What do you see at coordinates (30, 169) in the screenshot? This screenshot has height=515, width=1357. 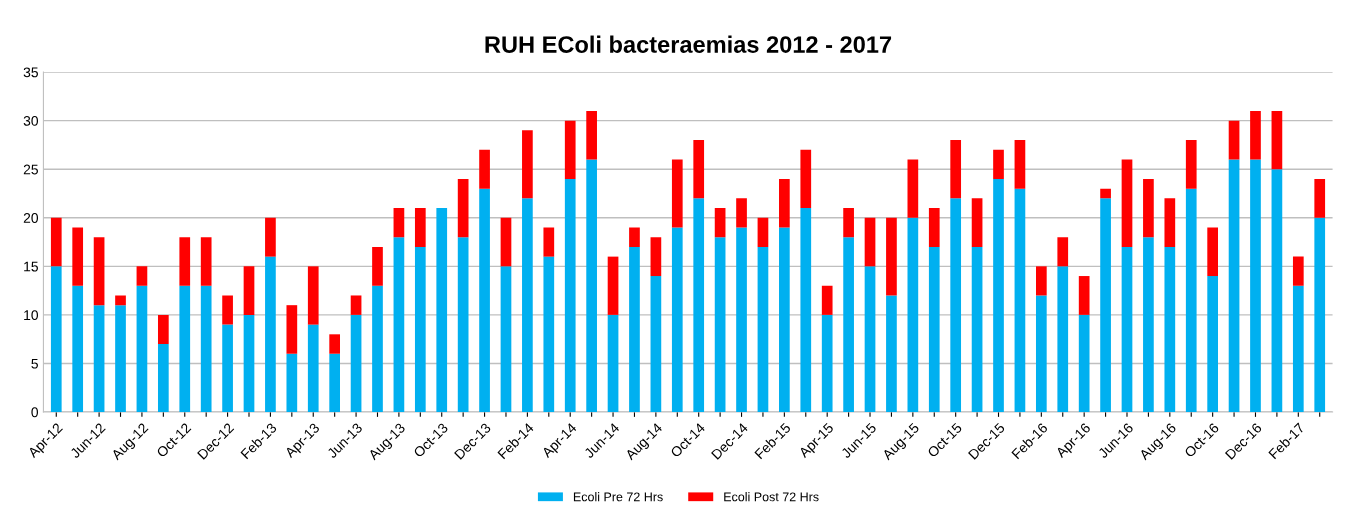 I see `y-tick-label: 25` at bounding box center [30, 169].